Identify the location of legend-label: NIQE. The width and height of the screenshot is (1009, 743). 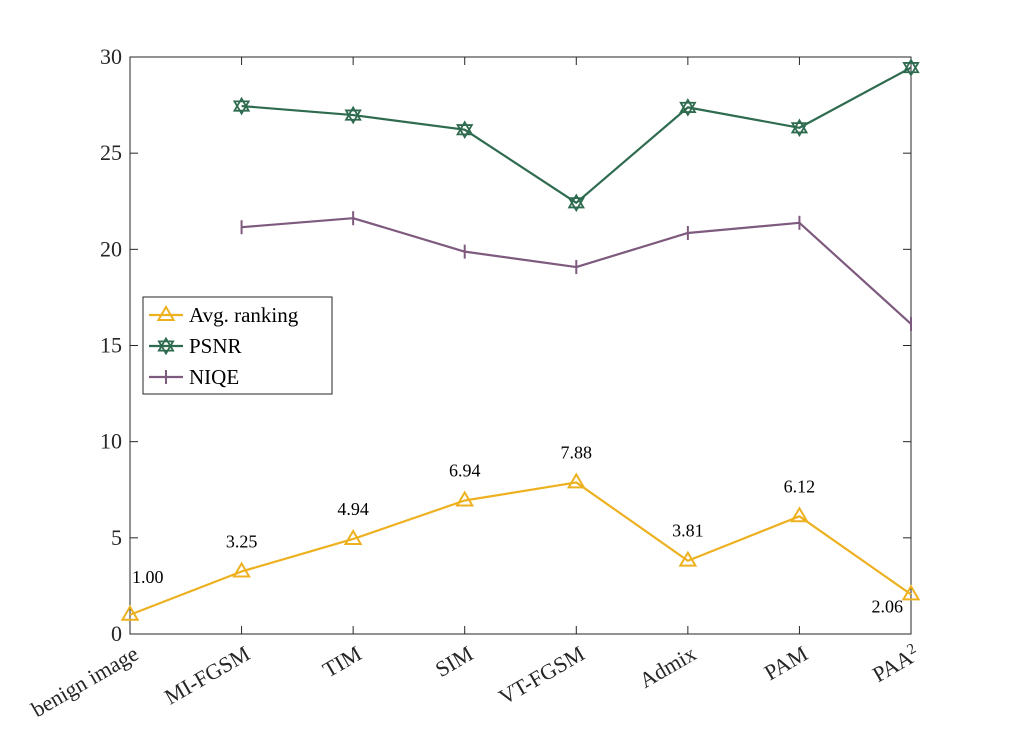
(214, 377).